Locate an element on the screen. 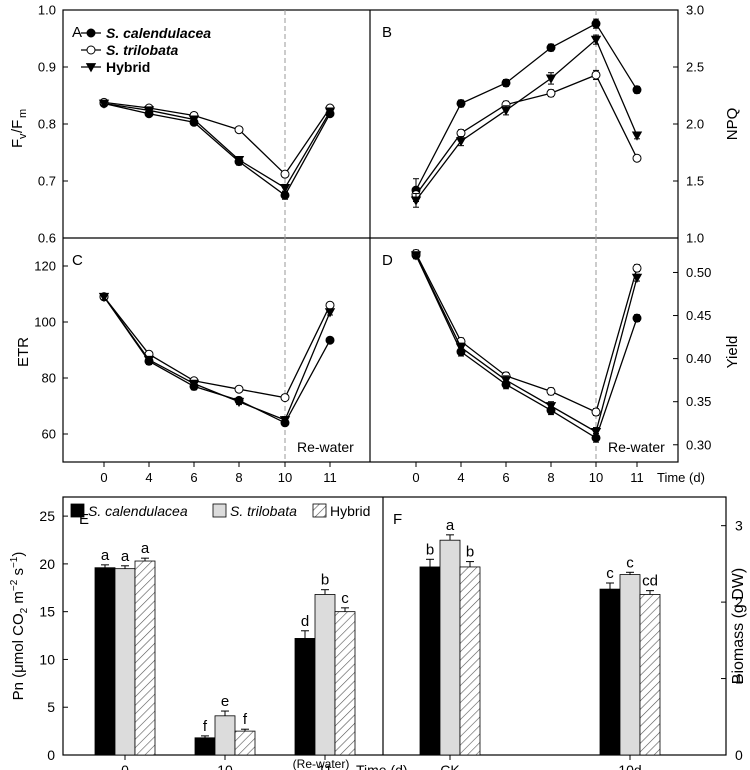 The image size is (750, 770). top-xtick-label: 11 is located at coordinates (637, 477).